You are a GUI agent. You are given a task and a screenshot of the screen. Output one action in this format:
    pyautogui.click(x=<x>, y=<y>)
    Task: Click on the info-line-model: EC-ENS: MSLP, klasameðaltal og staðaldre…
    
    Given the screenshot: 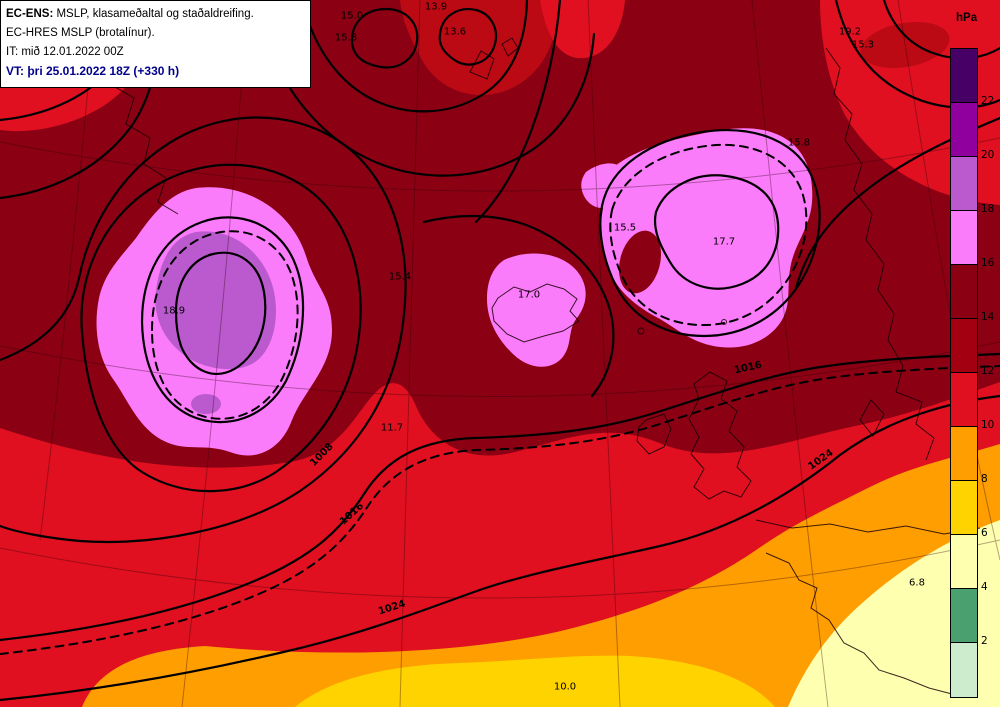 What is the action you would take?
    pyautogui.click(x=153, y=14)
    